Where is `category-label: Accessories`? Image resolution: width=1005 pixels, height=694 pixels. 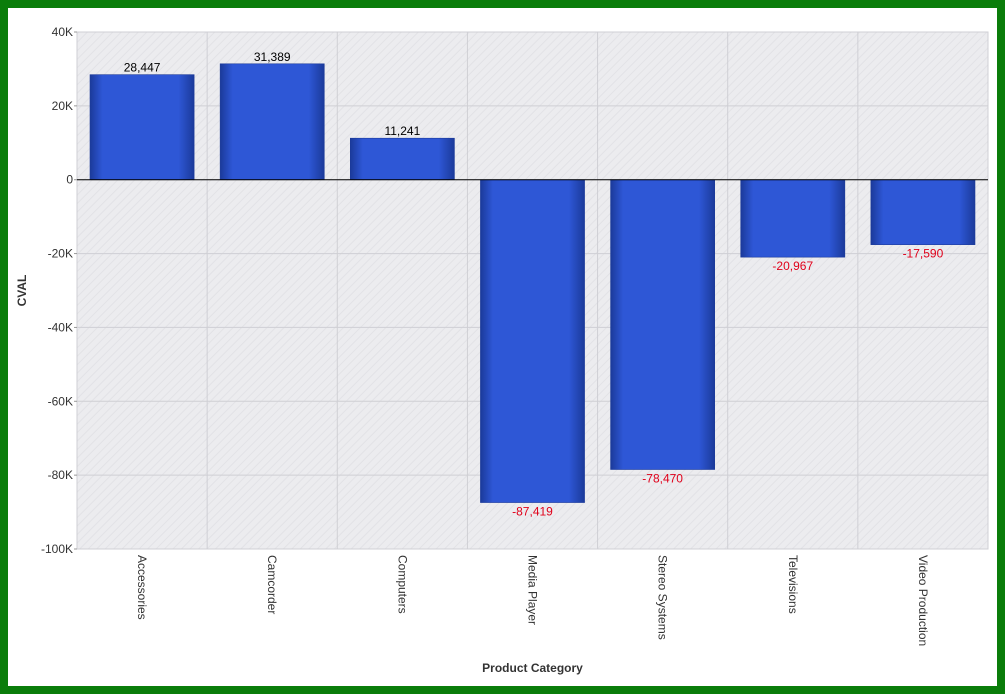
category-label: Accessories is located at coordinates (142, 587).